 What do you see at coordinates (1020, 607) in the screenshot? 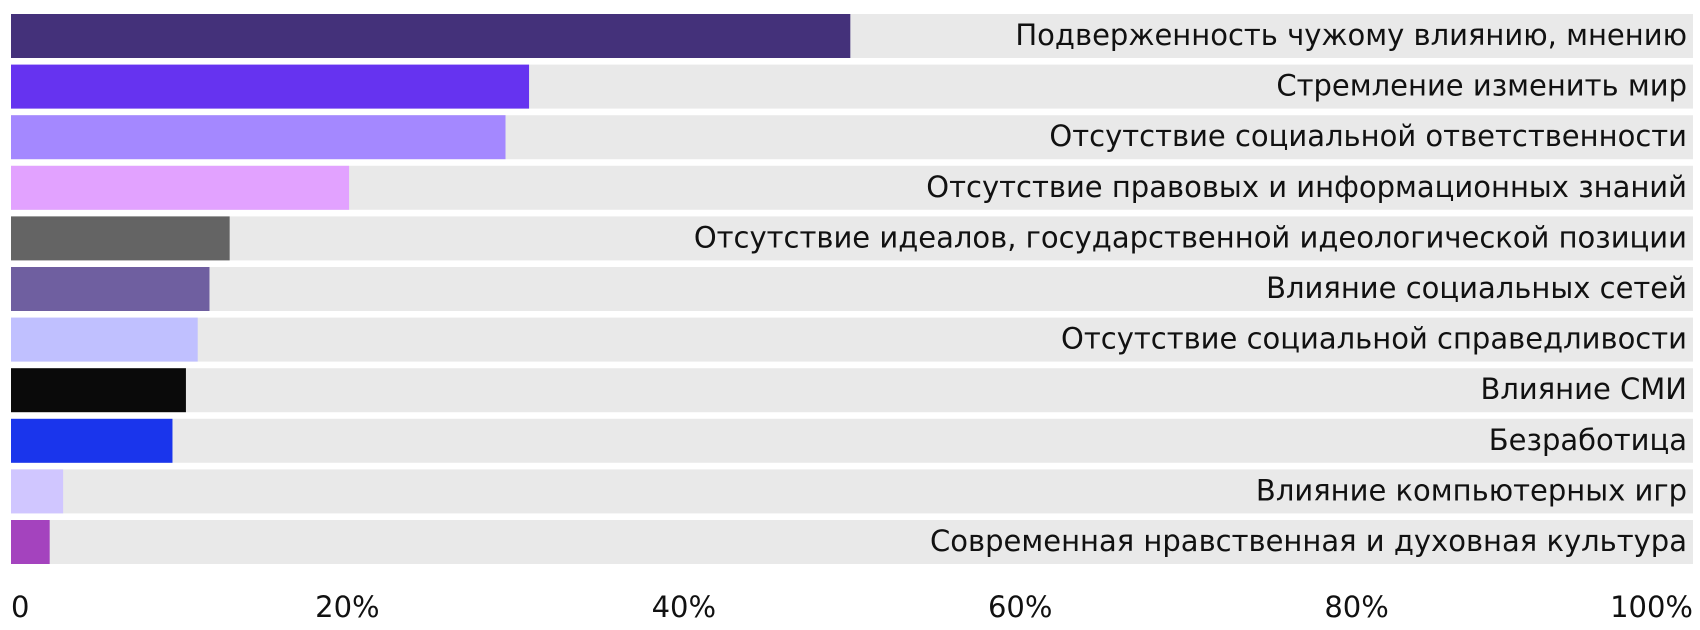
I see `x-tick-label: 60%` at bounding box center [1020, 607].